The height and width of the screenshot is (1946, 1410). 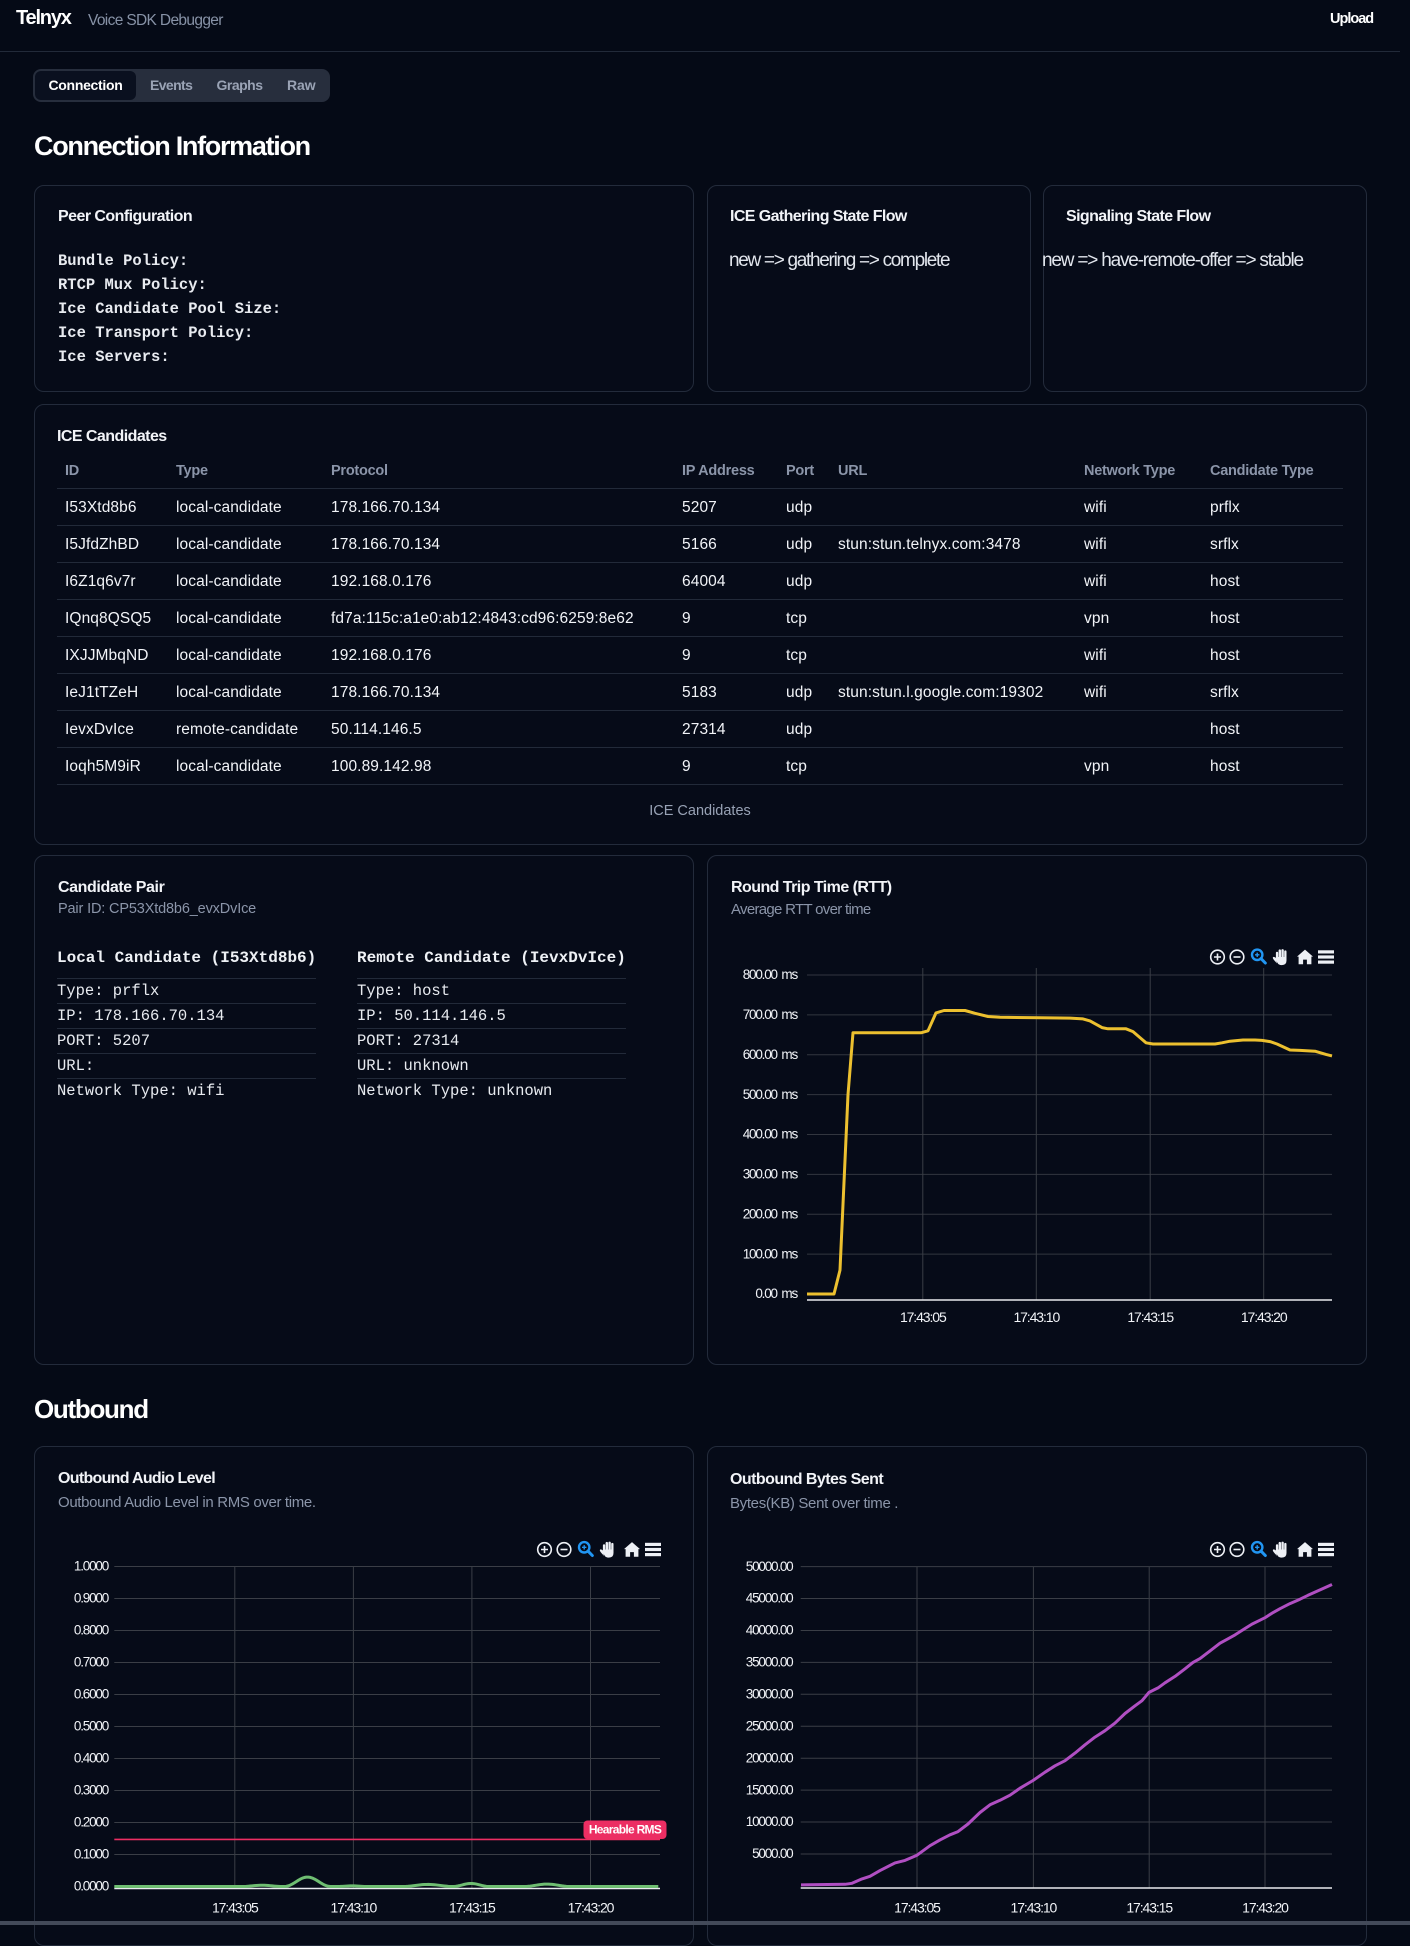 What do you see at coordinates (91, 1598) in the screenshot?
I see `svg-text: 0.9000` at bounding box center [91, 1598].